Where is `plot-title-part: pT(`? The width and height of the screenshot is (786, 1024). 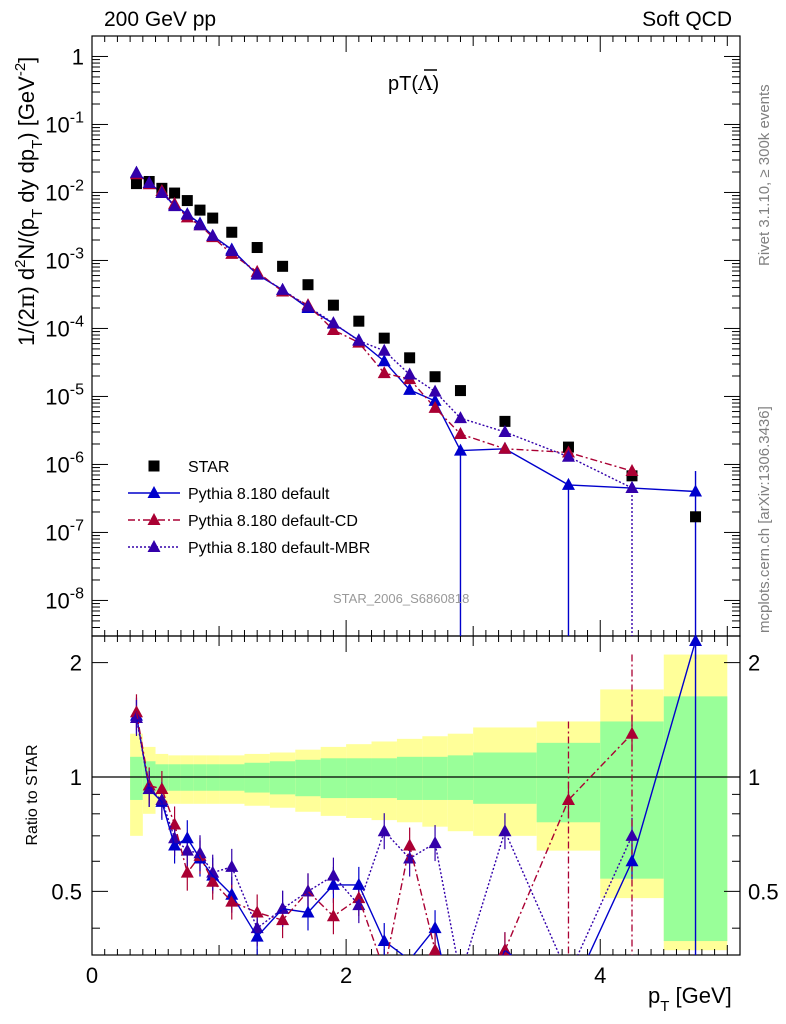
plot-title-part: pT( is located at coordinates (403, 84).